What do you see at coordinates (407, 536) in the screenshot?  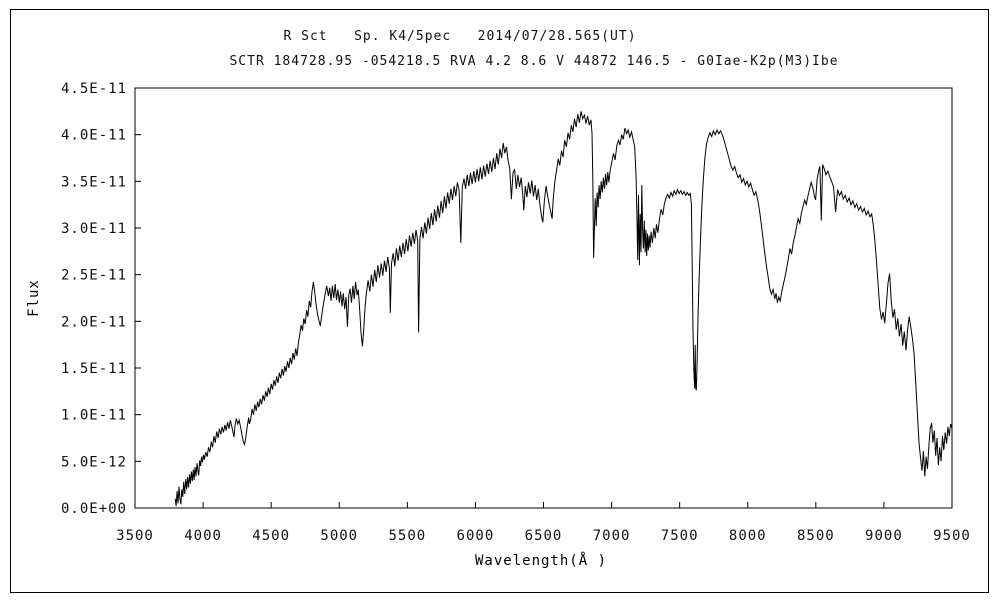 I see `x-tick-label: 5500` at bounding box center [407, 536].